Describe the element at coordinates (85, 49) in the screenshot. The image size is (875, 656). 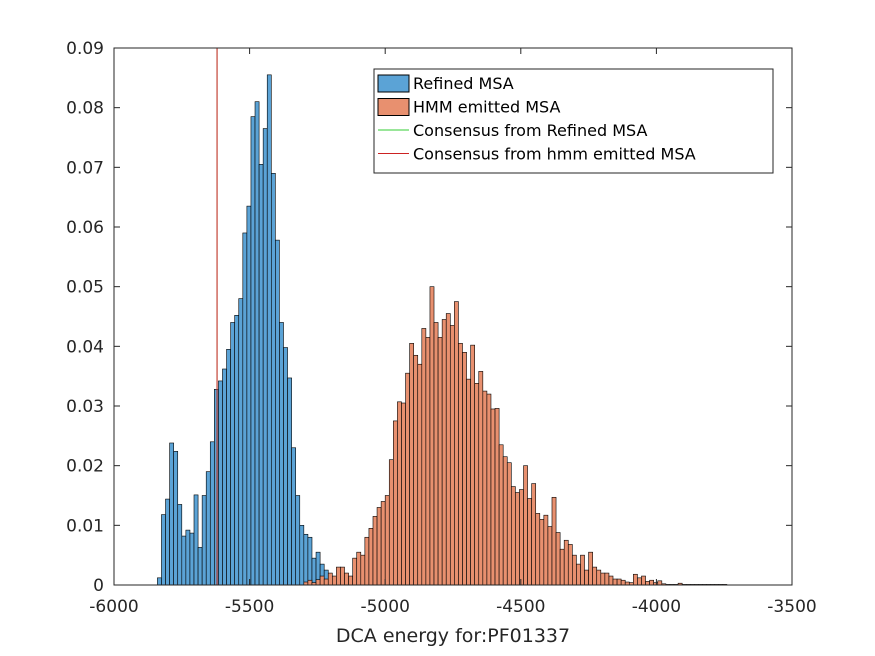
I see `y-tick-label: 0.09` at that location.